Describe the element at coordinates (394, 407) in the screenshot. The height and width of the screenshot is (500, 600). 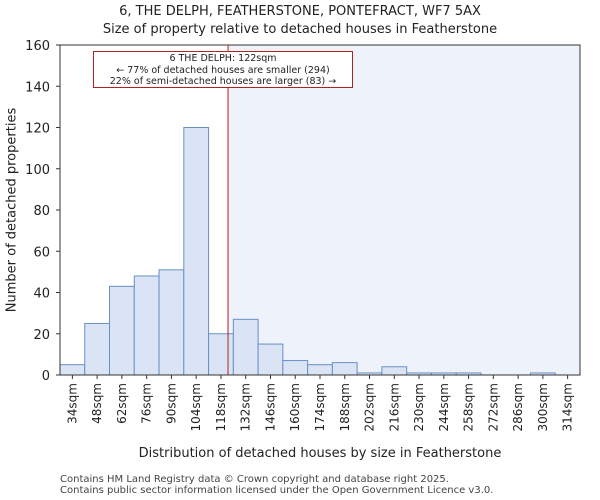
I see `x-tick-label: 216sqm` at that location.